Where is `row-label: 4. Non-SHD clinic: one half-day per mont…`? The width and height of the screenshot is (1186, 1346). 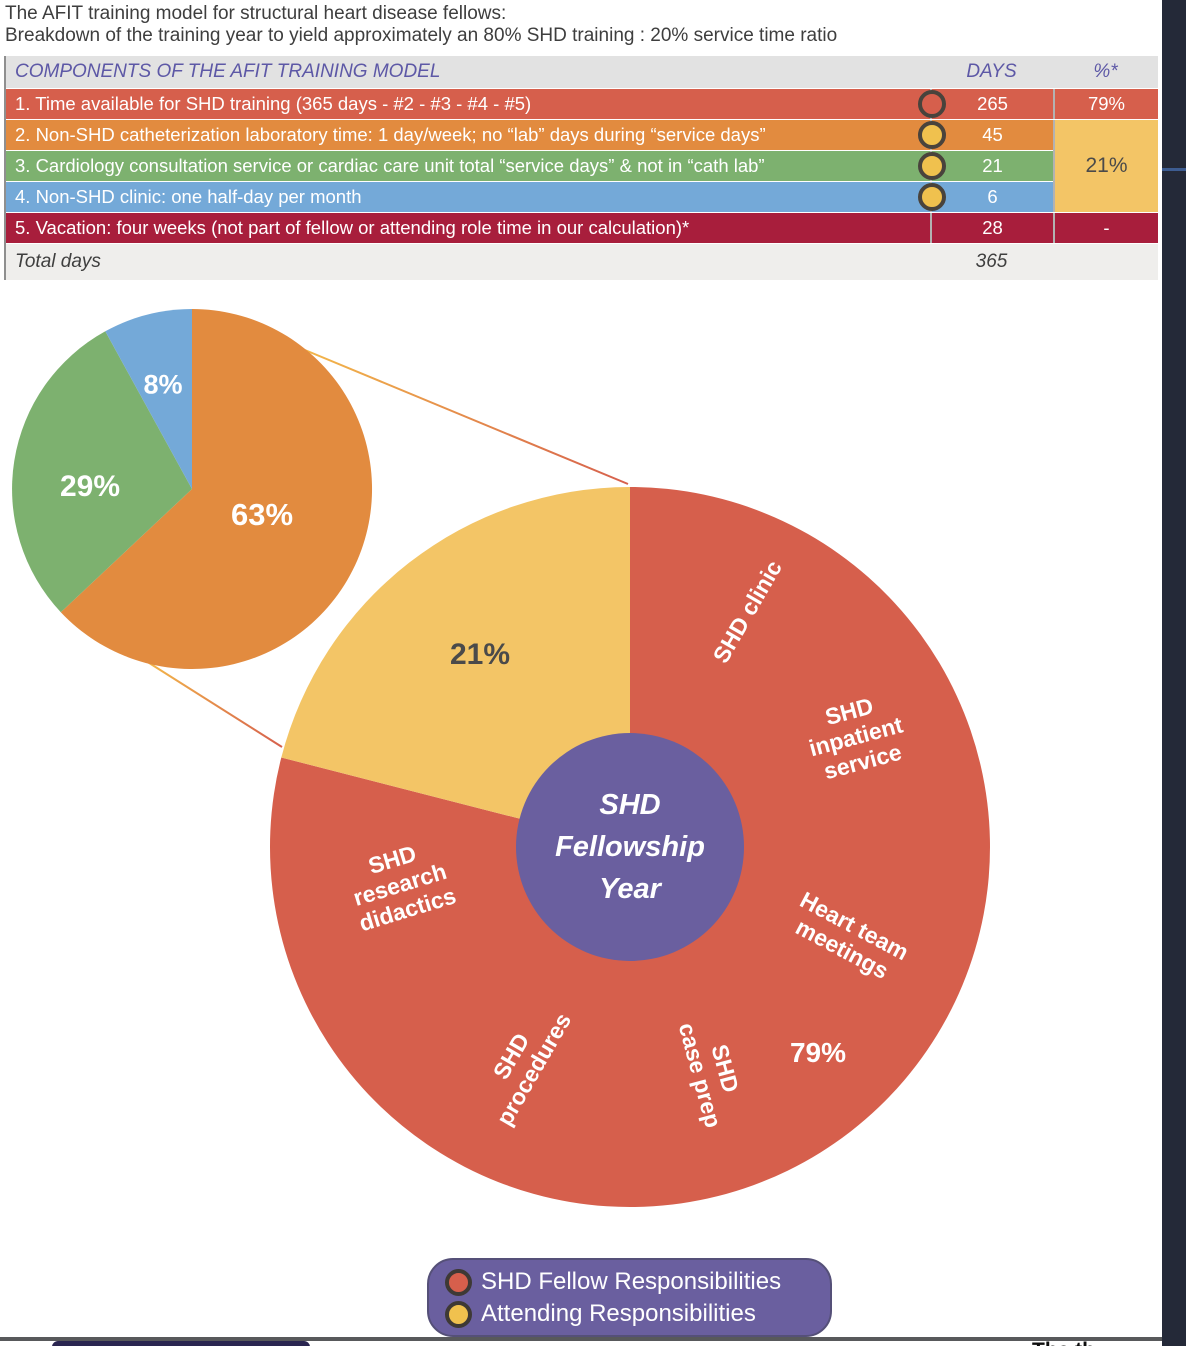 row-label: 4. Non-SHD clinic: one half-day per mont… is located at coordinates (188, 196).